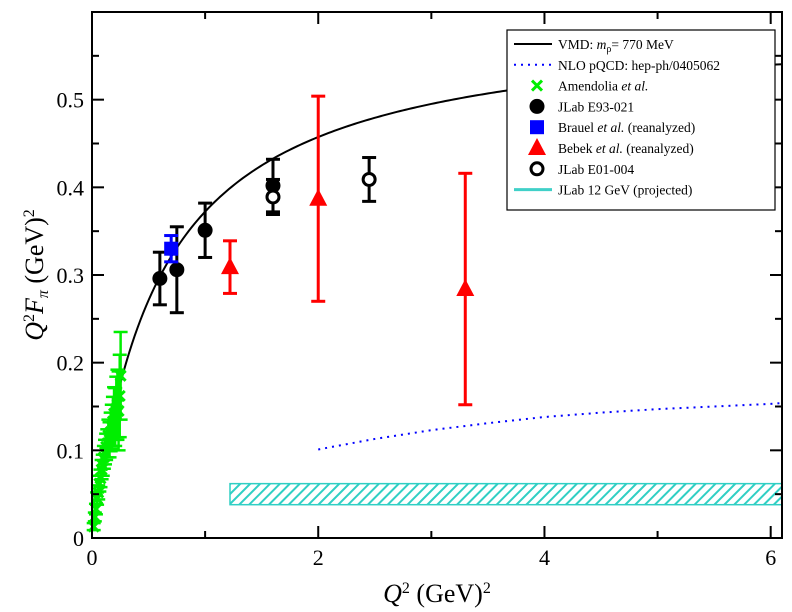 Image resolution: width=792 pixels, height=612 pixels. I want to click on band-layer, so click(505, 494).